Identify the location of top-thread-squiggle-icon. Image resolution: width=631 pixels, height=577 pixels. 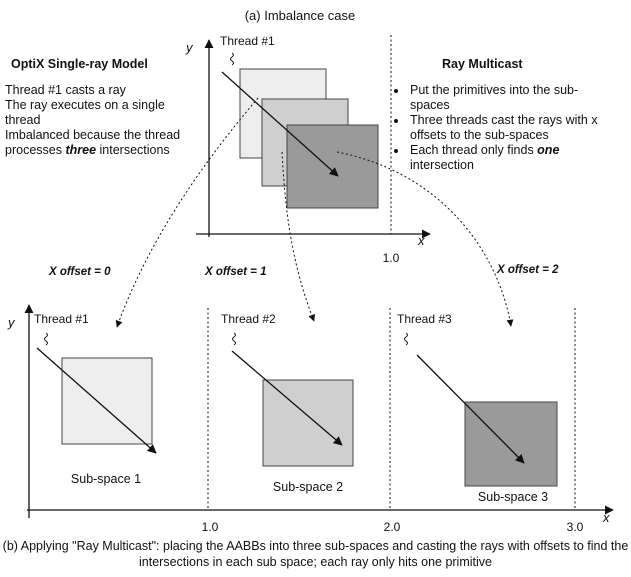
(232, 59).